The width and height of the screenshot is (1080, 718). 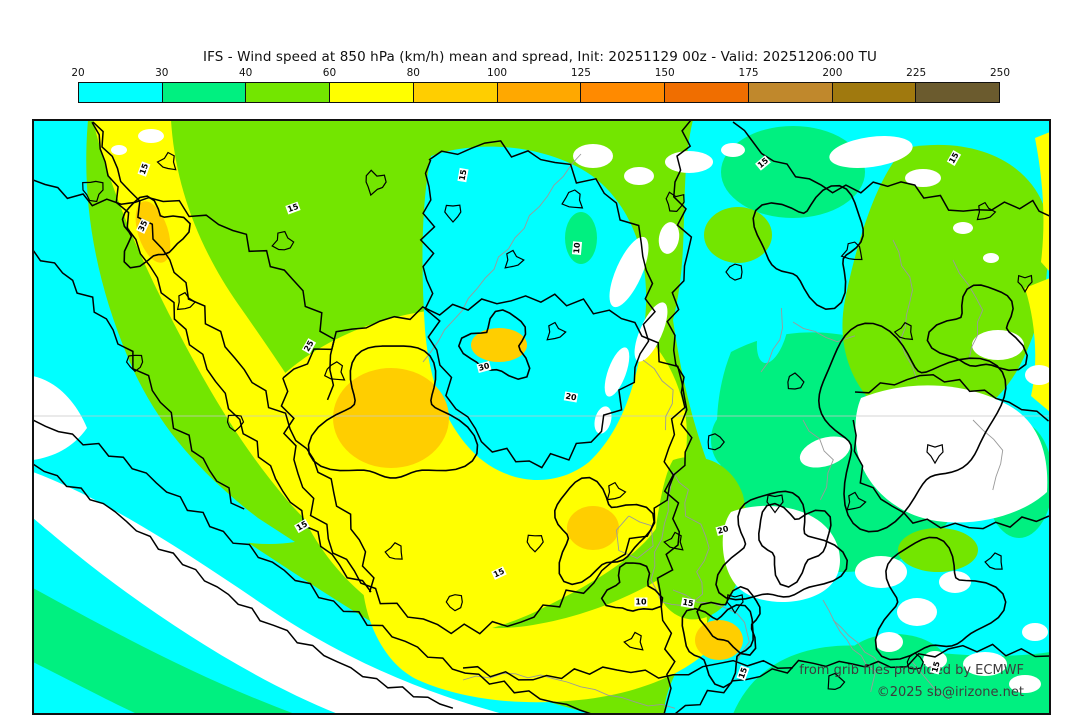 I want to click on colorbar, so click(x=539, y=92).